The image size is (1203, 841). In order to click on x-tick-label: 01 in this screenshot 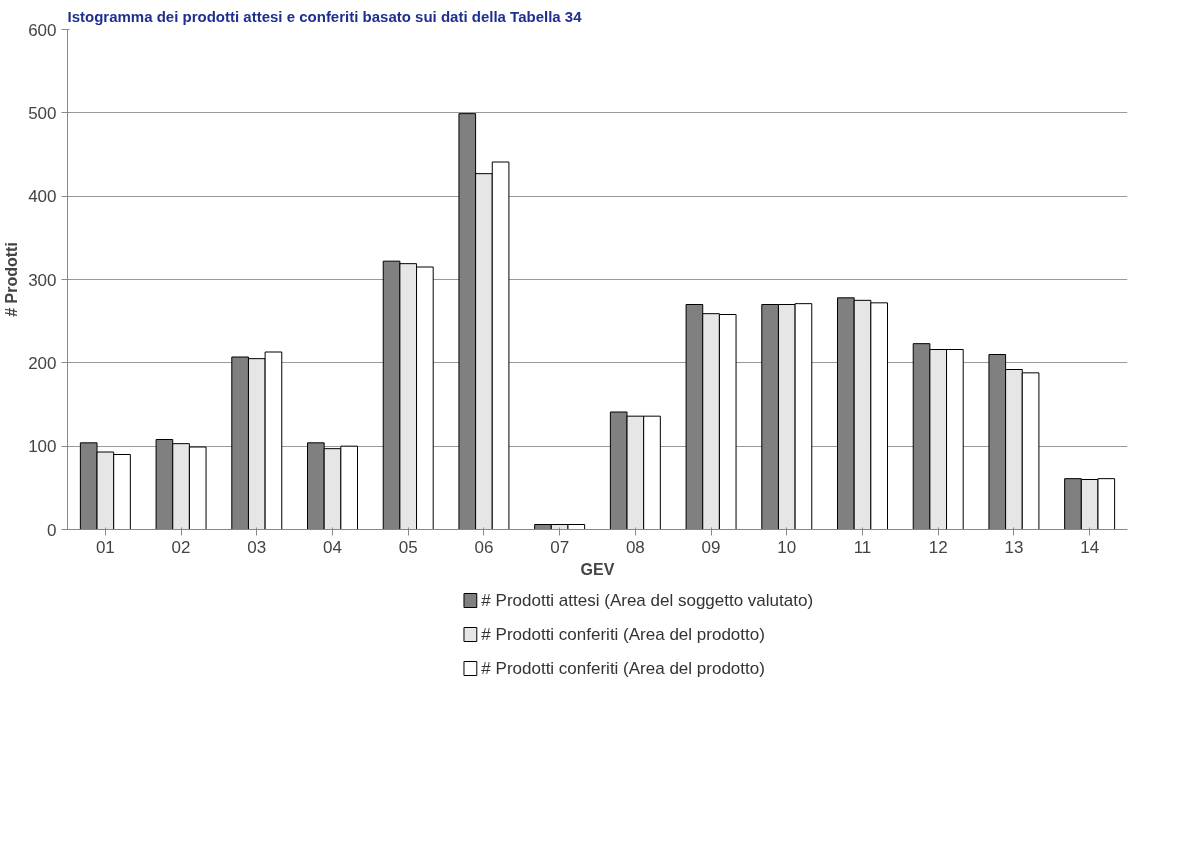, I will do `click(105, 547)`.